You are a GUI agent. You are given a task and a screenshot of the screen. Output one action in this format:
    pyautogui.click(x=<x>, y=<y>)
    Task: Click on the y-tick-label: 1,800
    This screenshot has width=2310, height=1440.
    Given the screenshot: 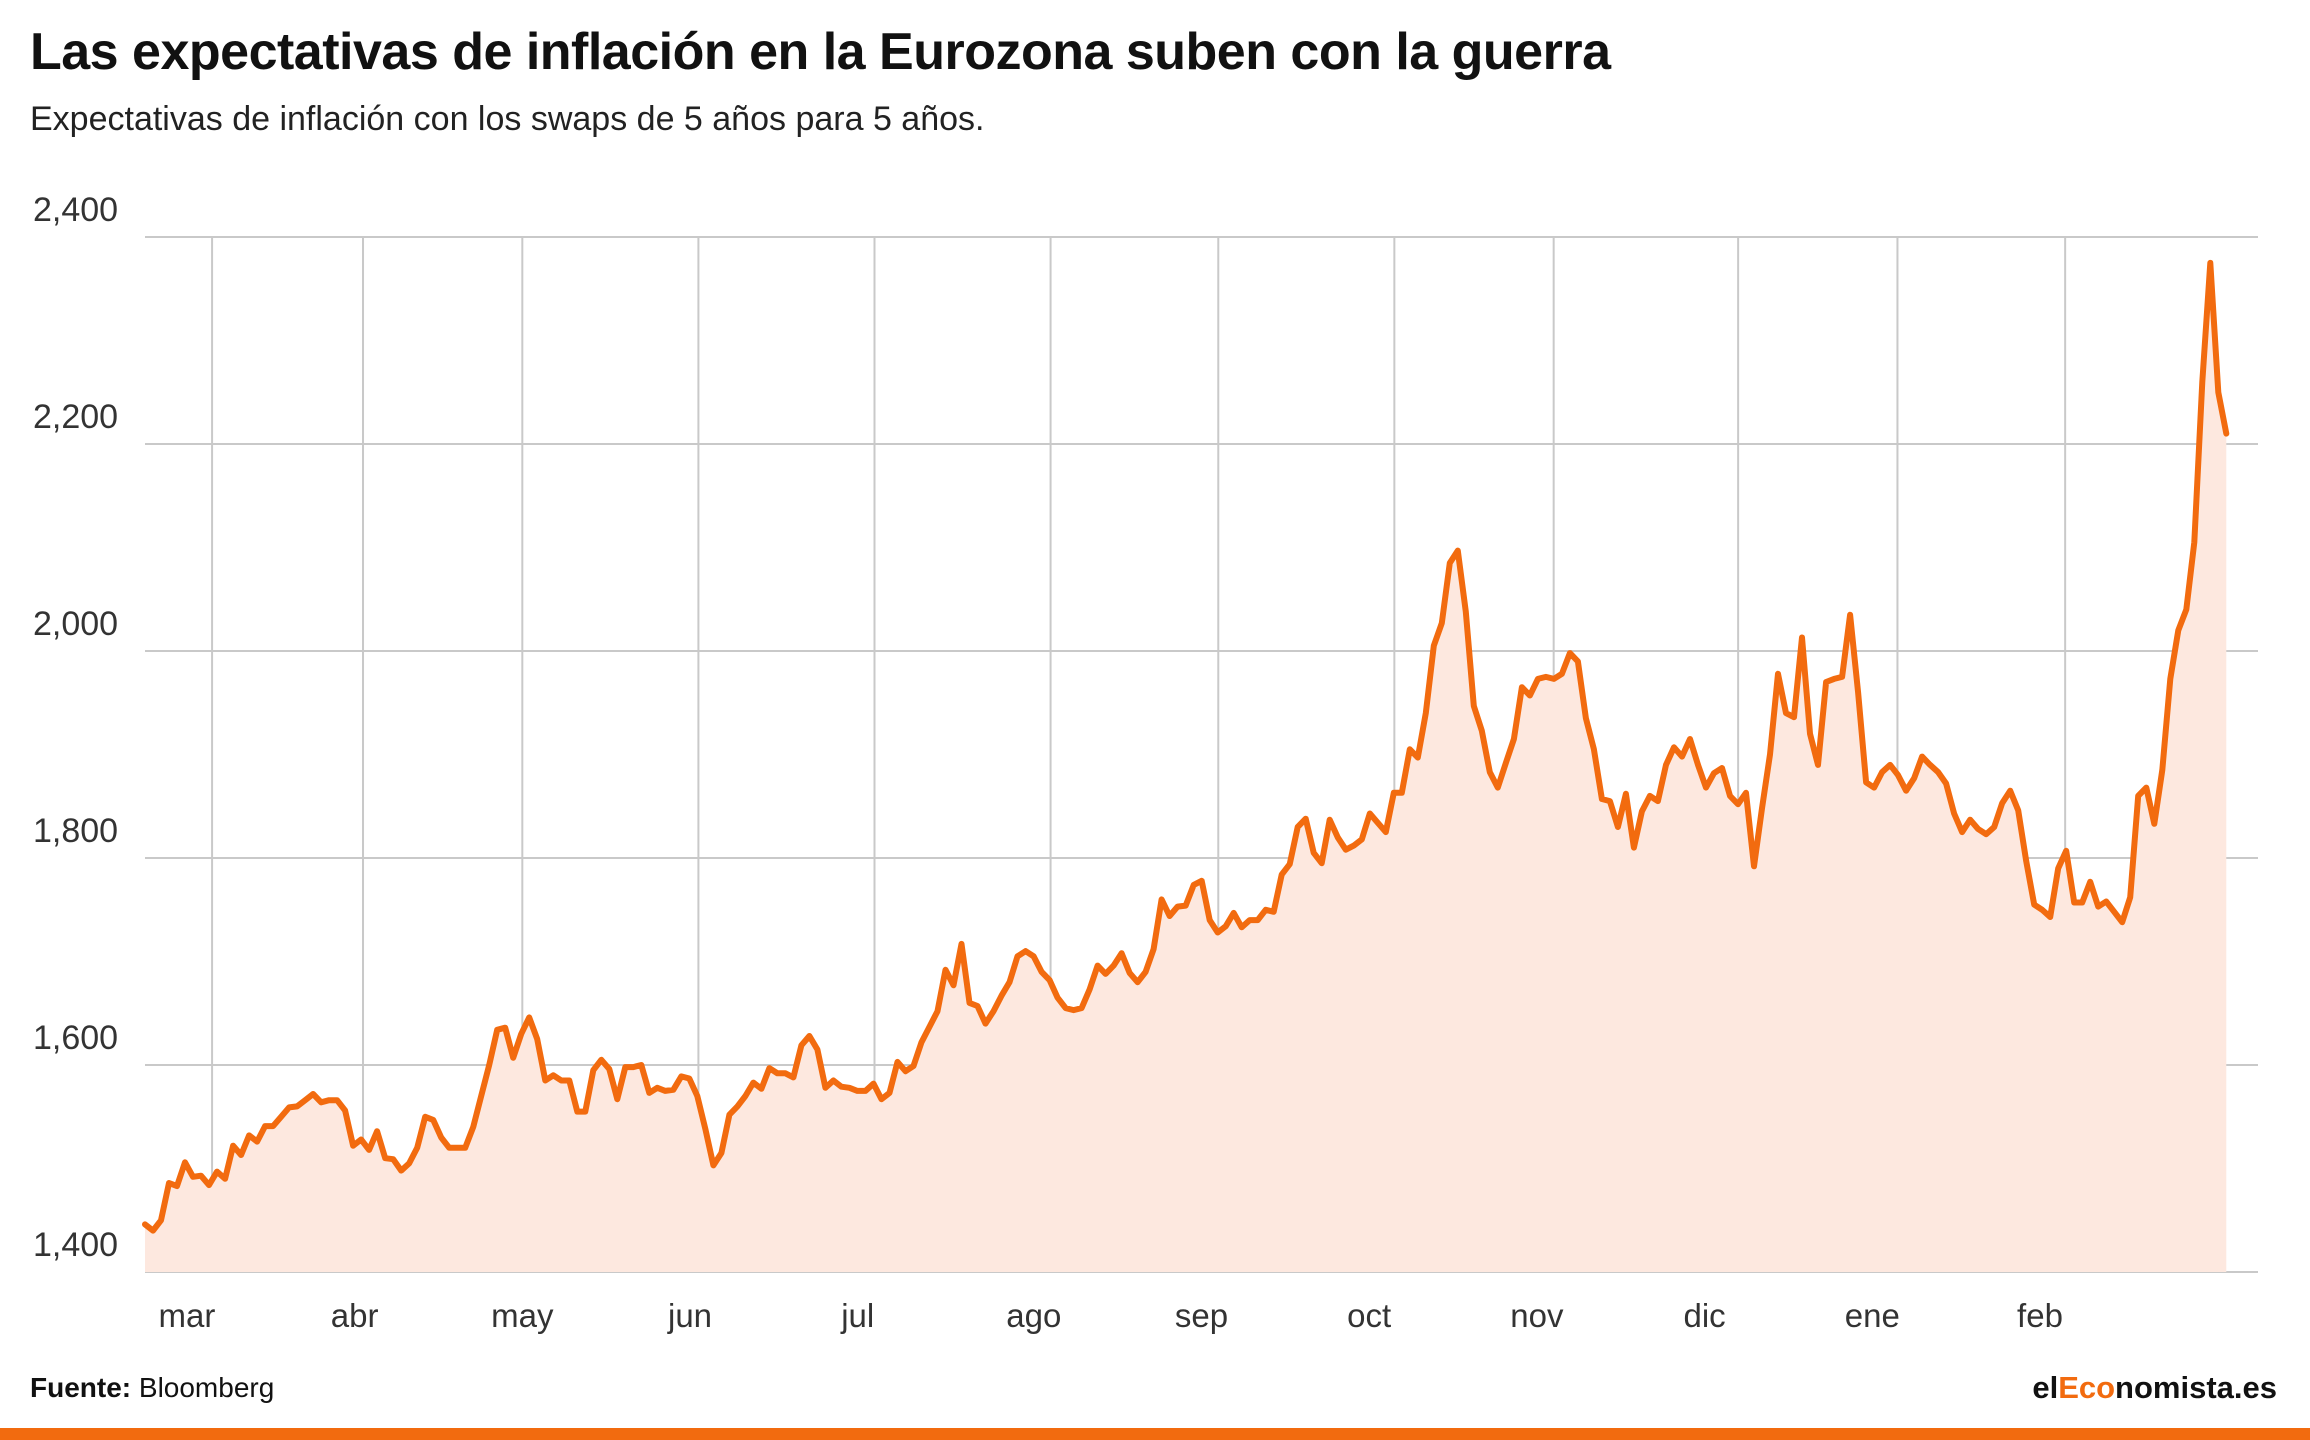 What is the action you would take?
    pyautogui.click(x=75, y=831)
    